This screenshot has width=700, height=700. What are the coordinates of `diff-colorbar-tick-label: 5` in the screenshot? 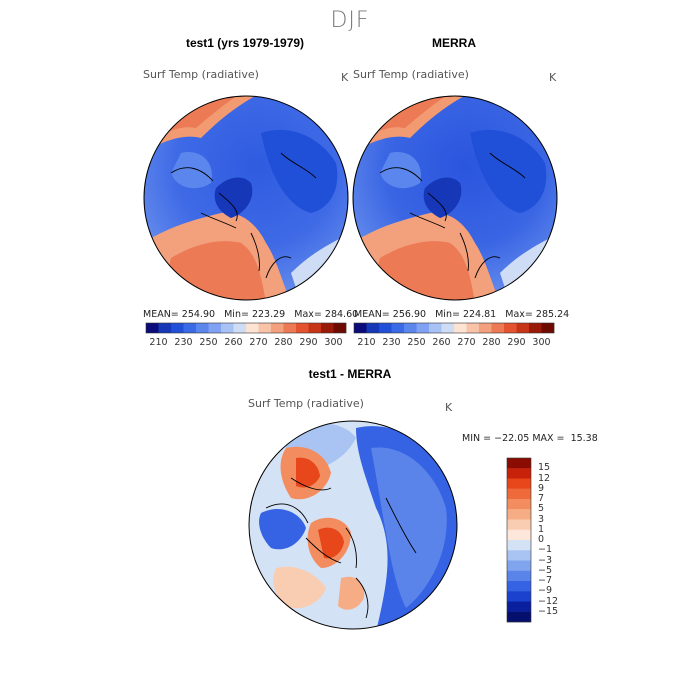 It's located at (541, 509).